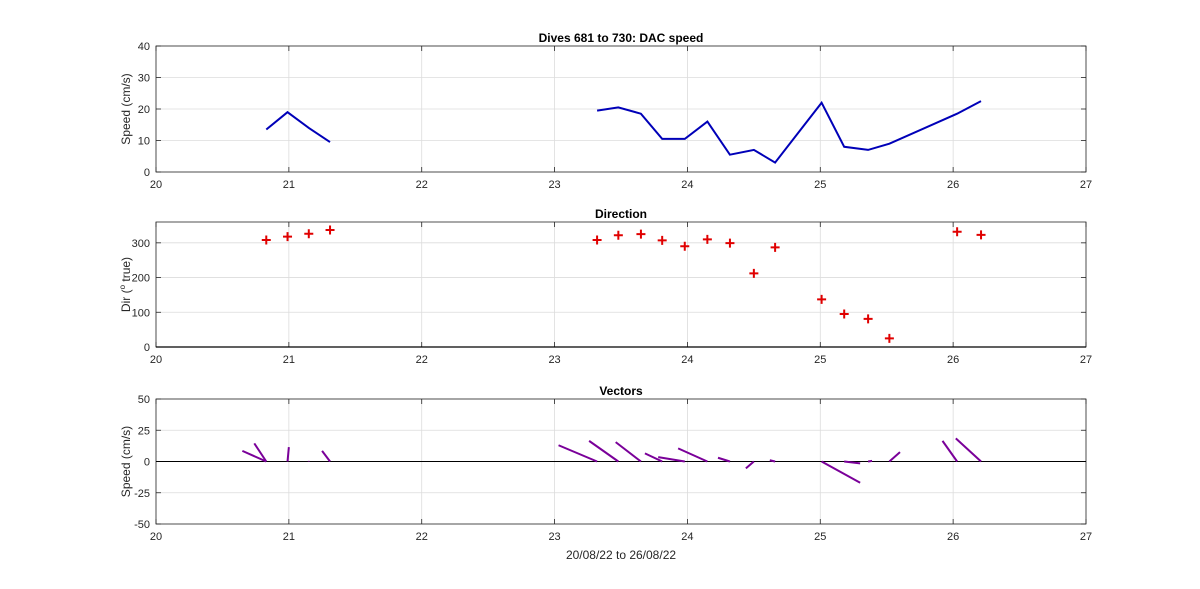 The width and height of the screenshot is (1200, 589). What do you see at coordinates (289, 185) in the screenshot?
I see `speed-xtick-label: 21` at bounding box center [289, 185].